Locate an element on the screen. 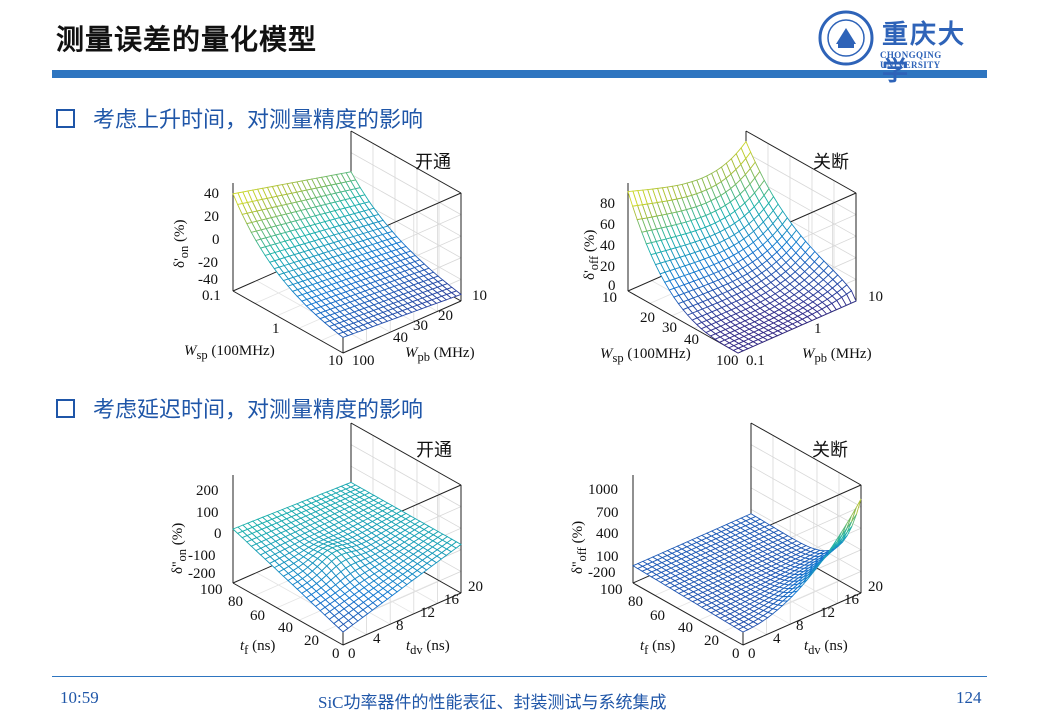  x-tick: 0 is located at coordinates (736, 654).